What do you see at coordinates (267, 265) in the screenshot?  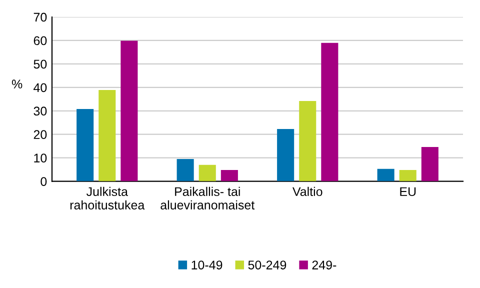 I see `legend-label: 50-249` at bounding box center [267, 265].